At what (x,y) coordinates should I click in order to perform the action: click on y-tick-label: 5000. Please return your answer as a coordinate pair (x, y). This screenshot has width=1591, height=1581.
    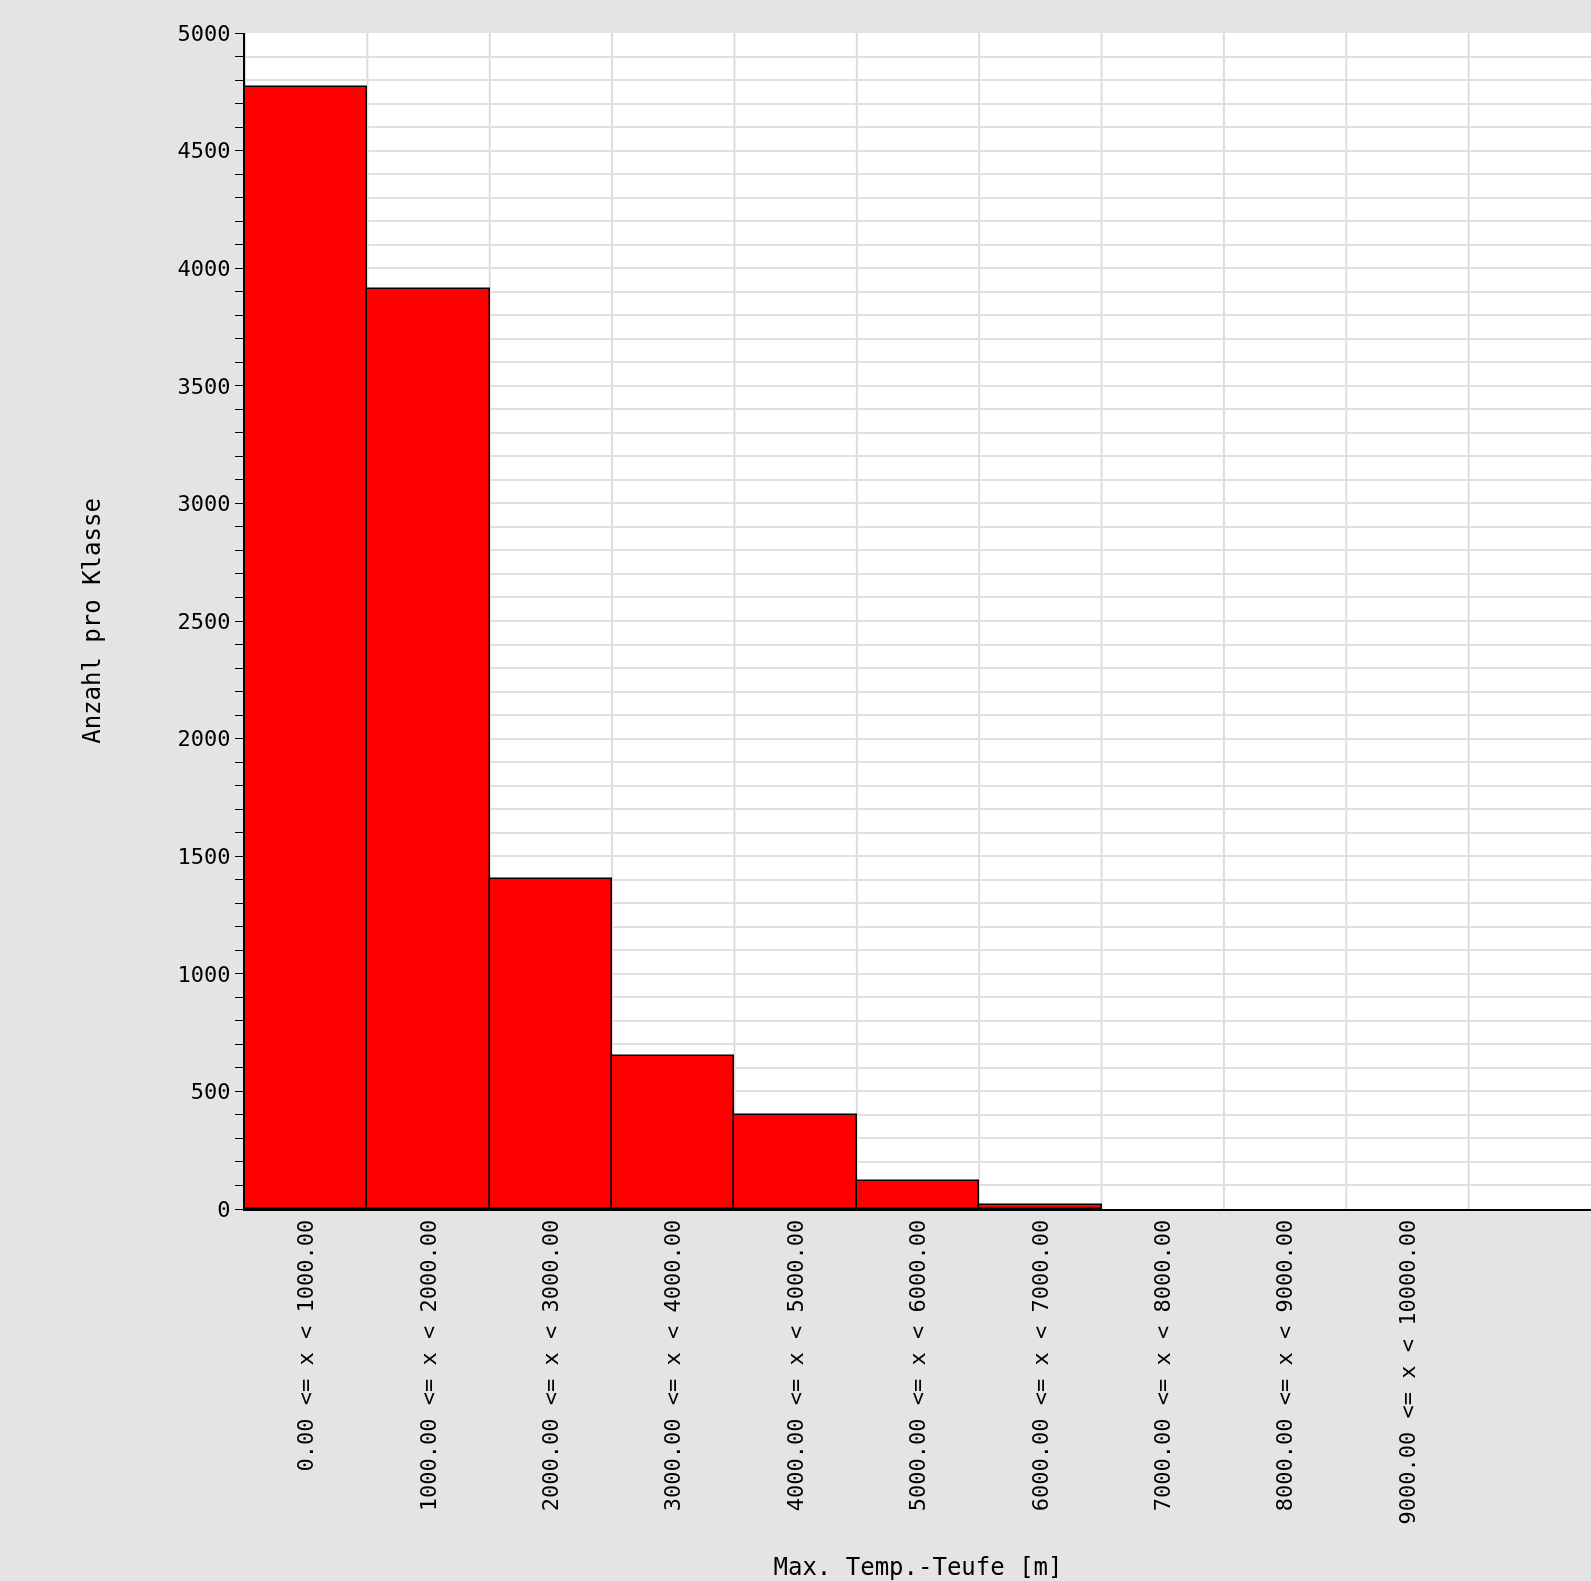
    Looking at the image, I should click on (204, 33).